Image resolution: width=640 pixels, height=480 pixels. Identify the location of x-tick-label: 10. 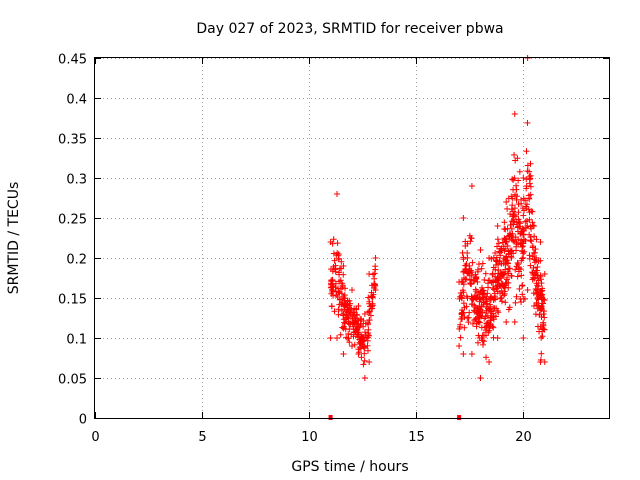
(309, 437).